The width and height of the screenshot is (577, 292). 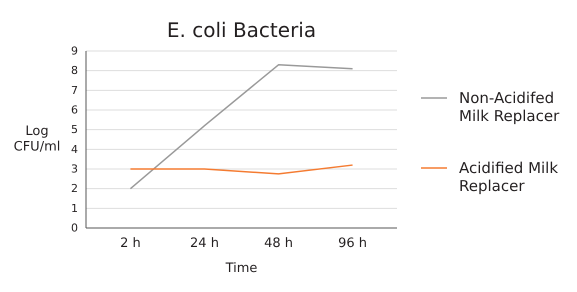 I want to click on x-axis-title: Time, so click(x=241, y=268).